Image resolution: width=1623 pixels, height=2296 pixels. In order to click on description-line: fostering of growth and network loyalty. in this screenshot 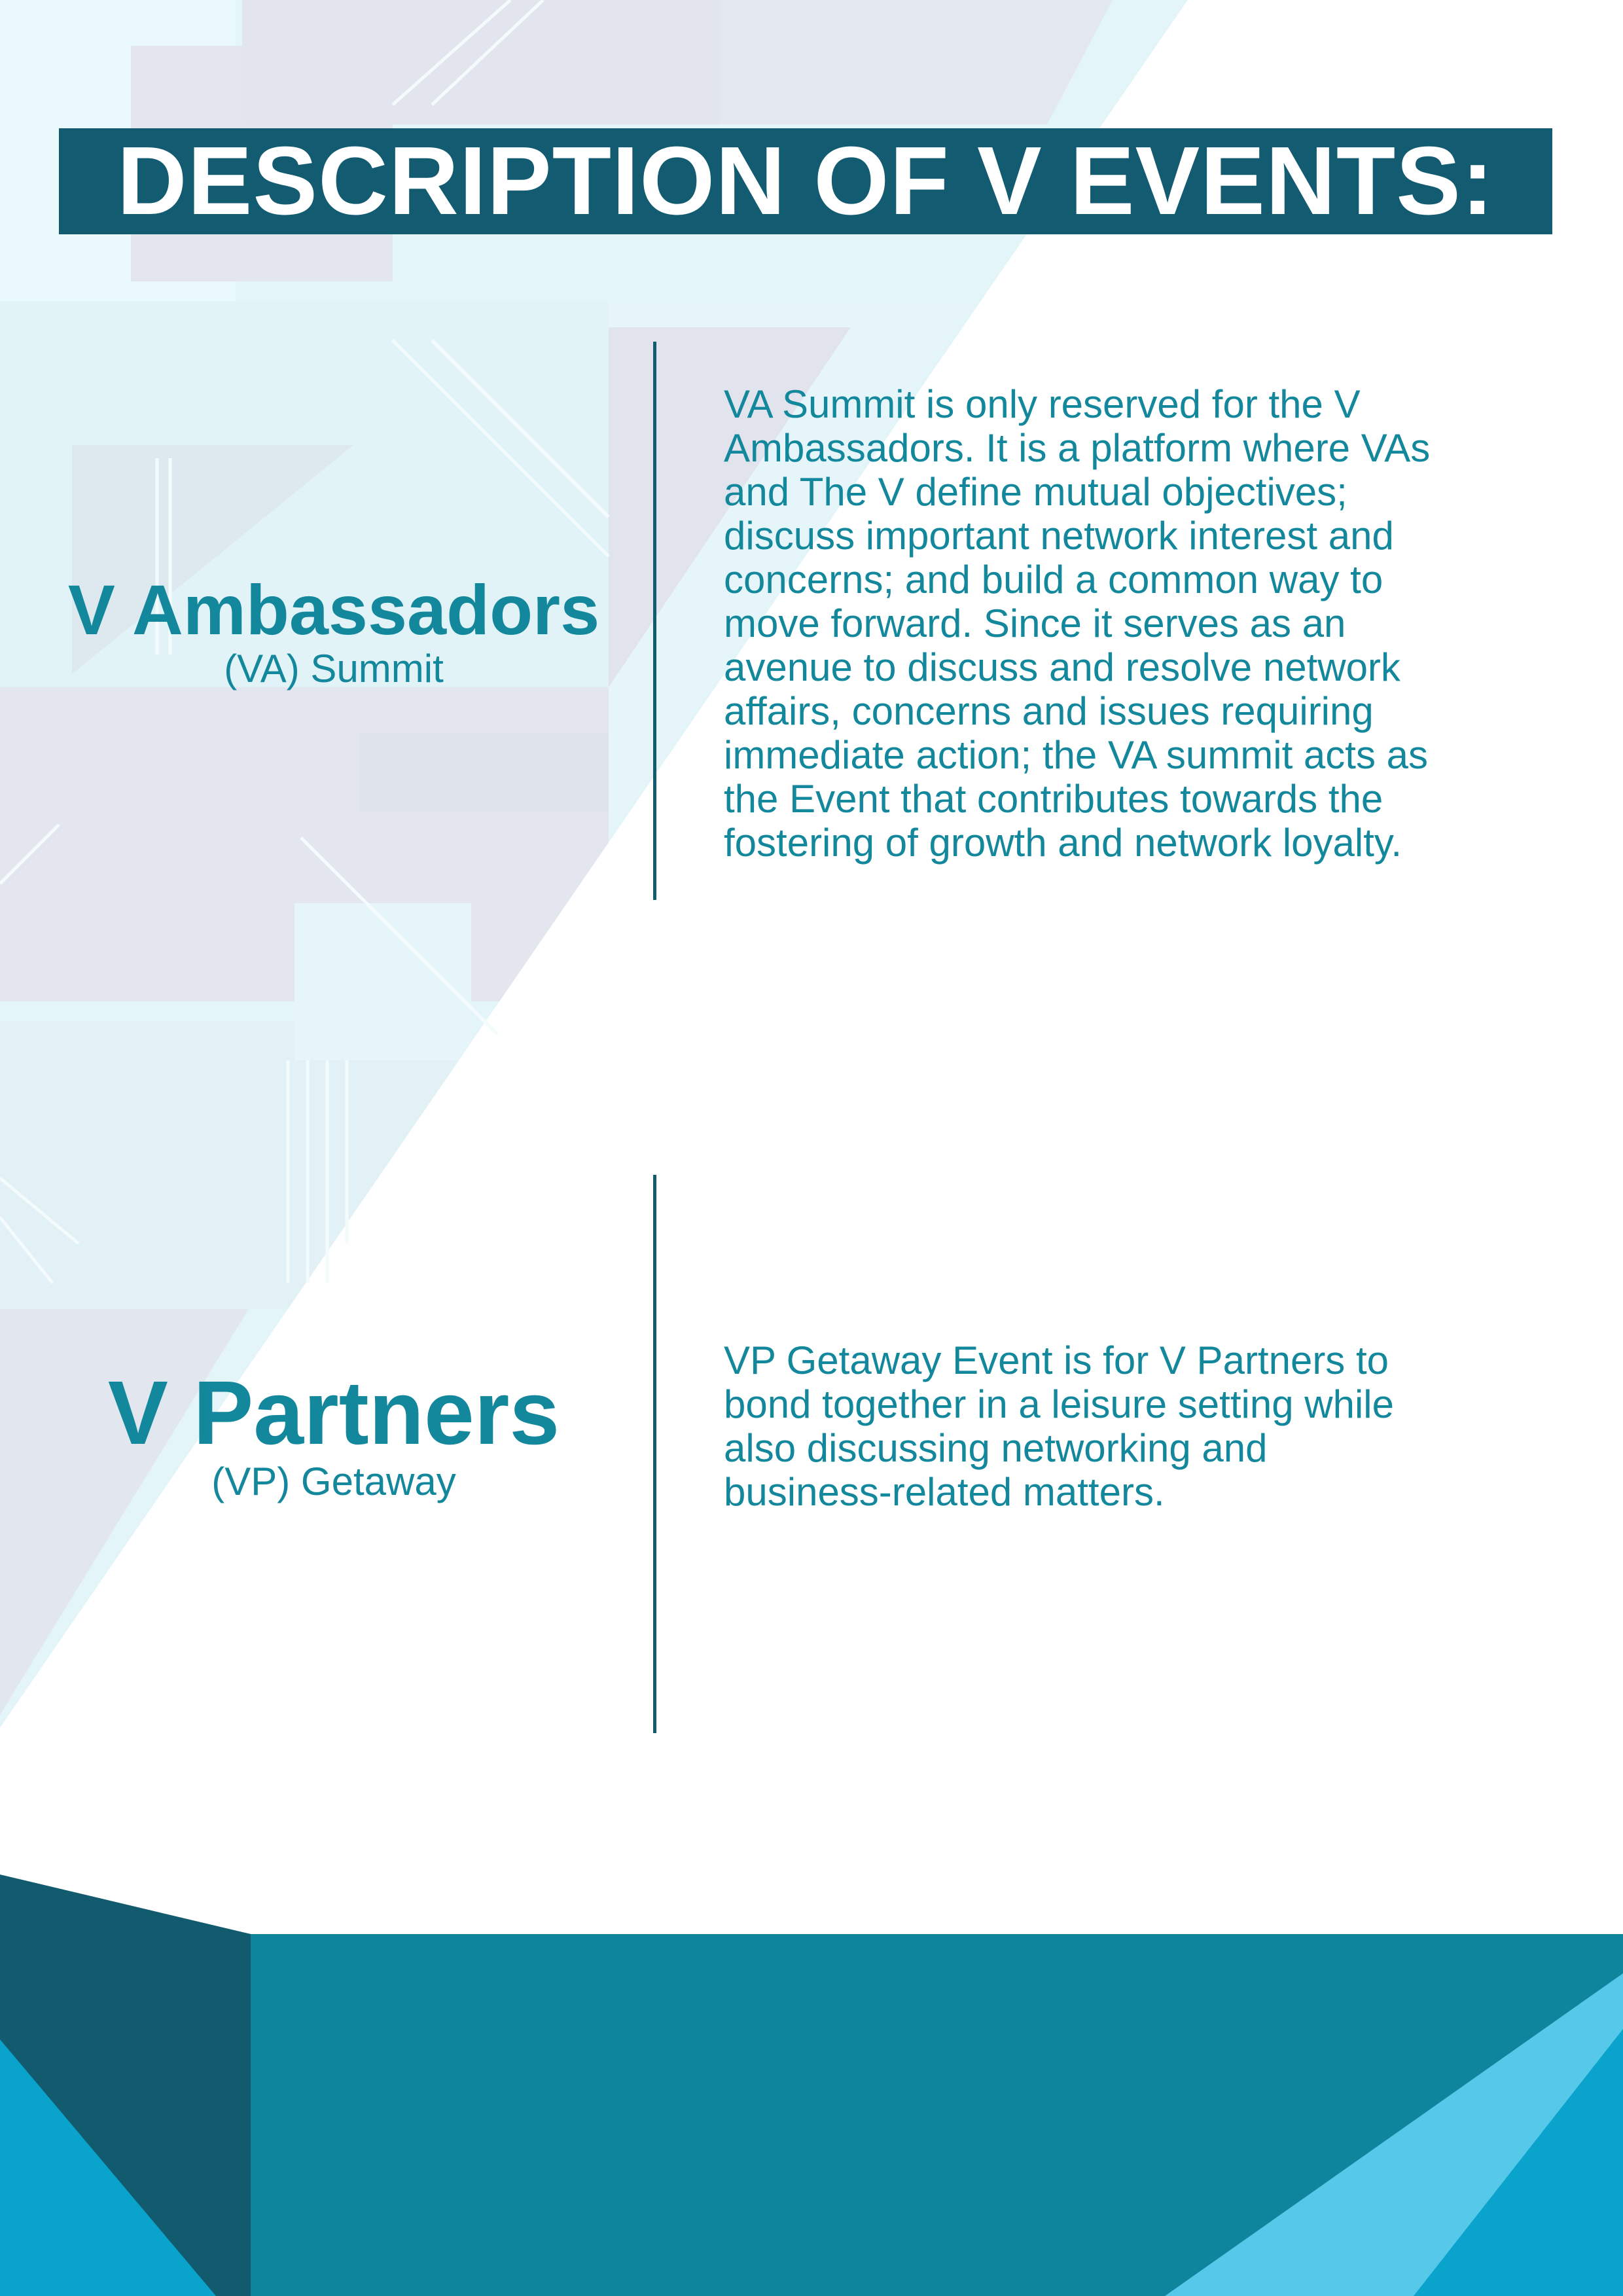, I will do `click(1063, 843)`.